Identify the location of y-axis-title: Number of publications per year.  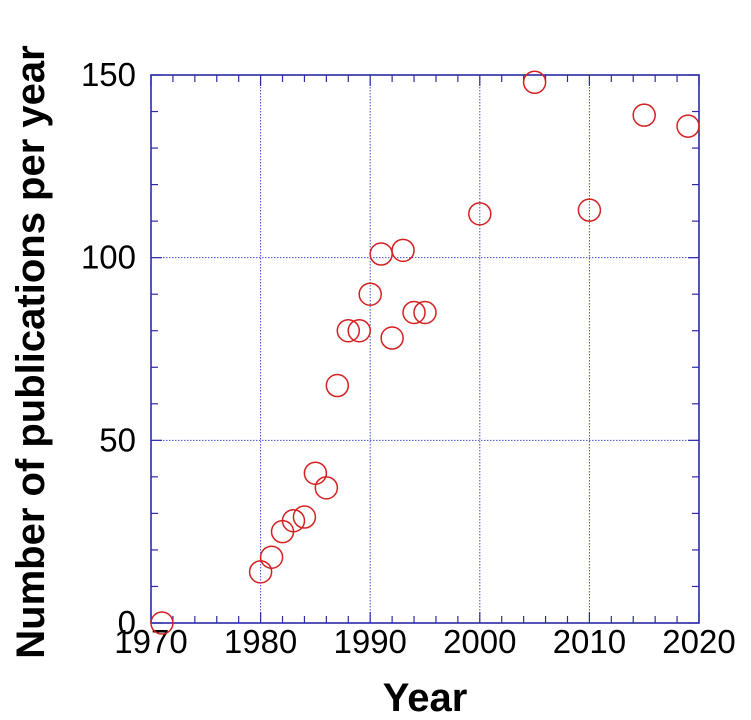
(31, 351).